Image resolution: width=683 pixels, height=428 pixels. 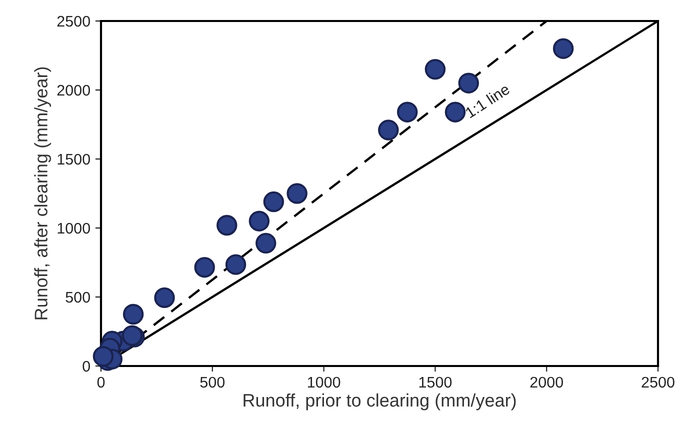 What do you see at coordinates (658, 382) in the screenshot?
I see `x-tick-label: 2500` at bounding box center [658, 382].